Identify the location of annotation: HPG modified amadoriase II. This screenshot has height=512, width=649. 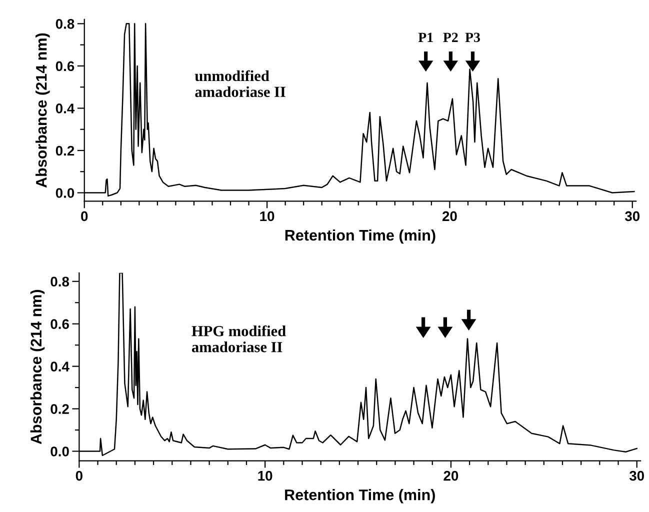
(239, 338).